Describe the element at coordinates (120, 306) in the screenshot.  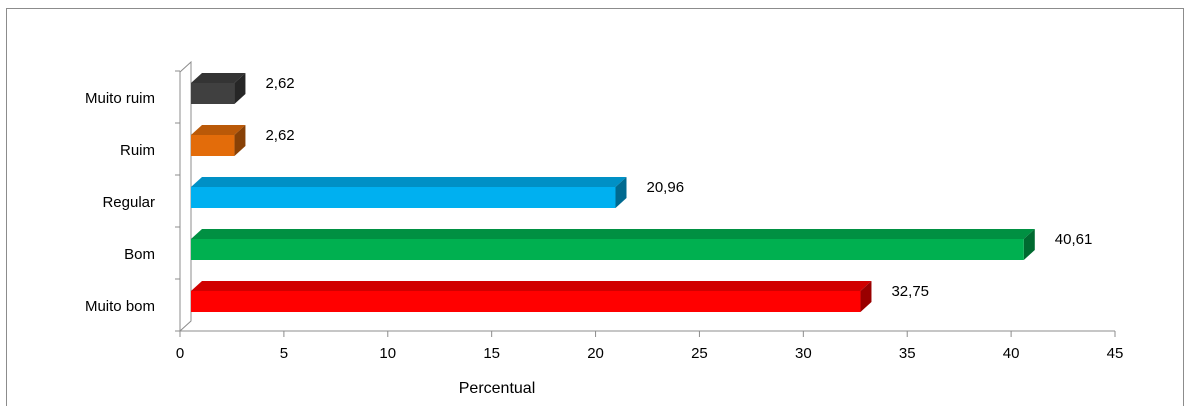
I see `category-label: Muito bom` at that location.